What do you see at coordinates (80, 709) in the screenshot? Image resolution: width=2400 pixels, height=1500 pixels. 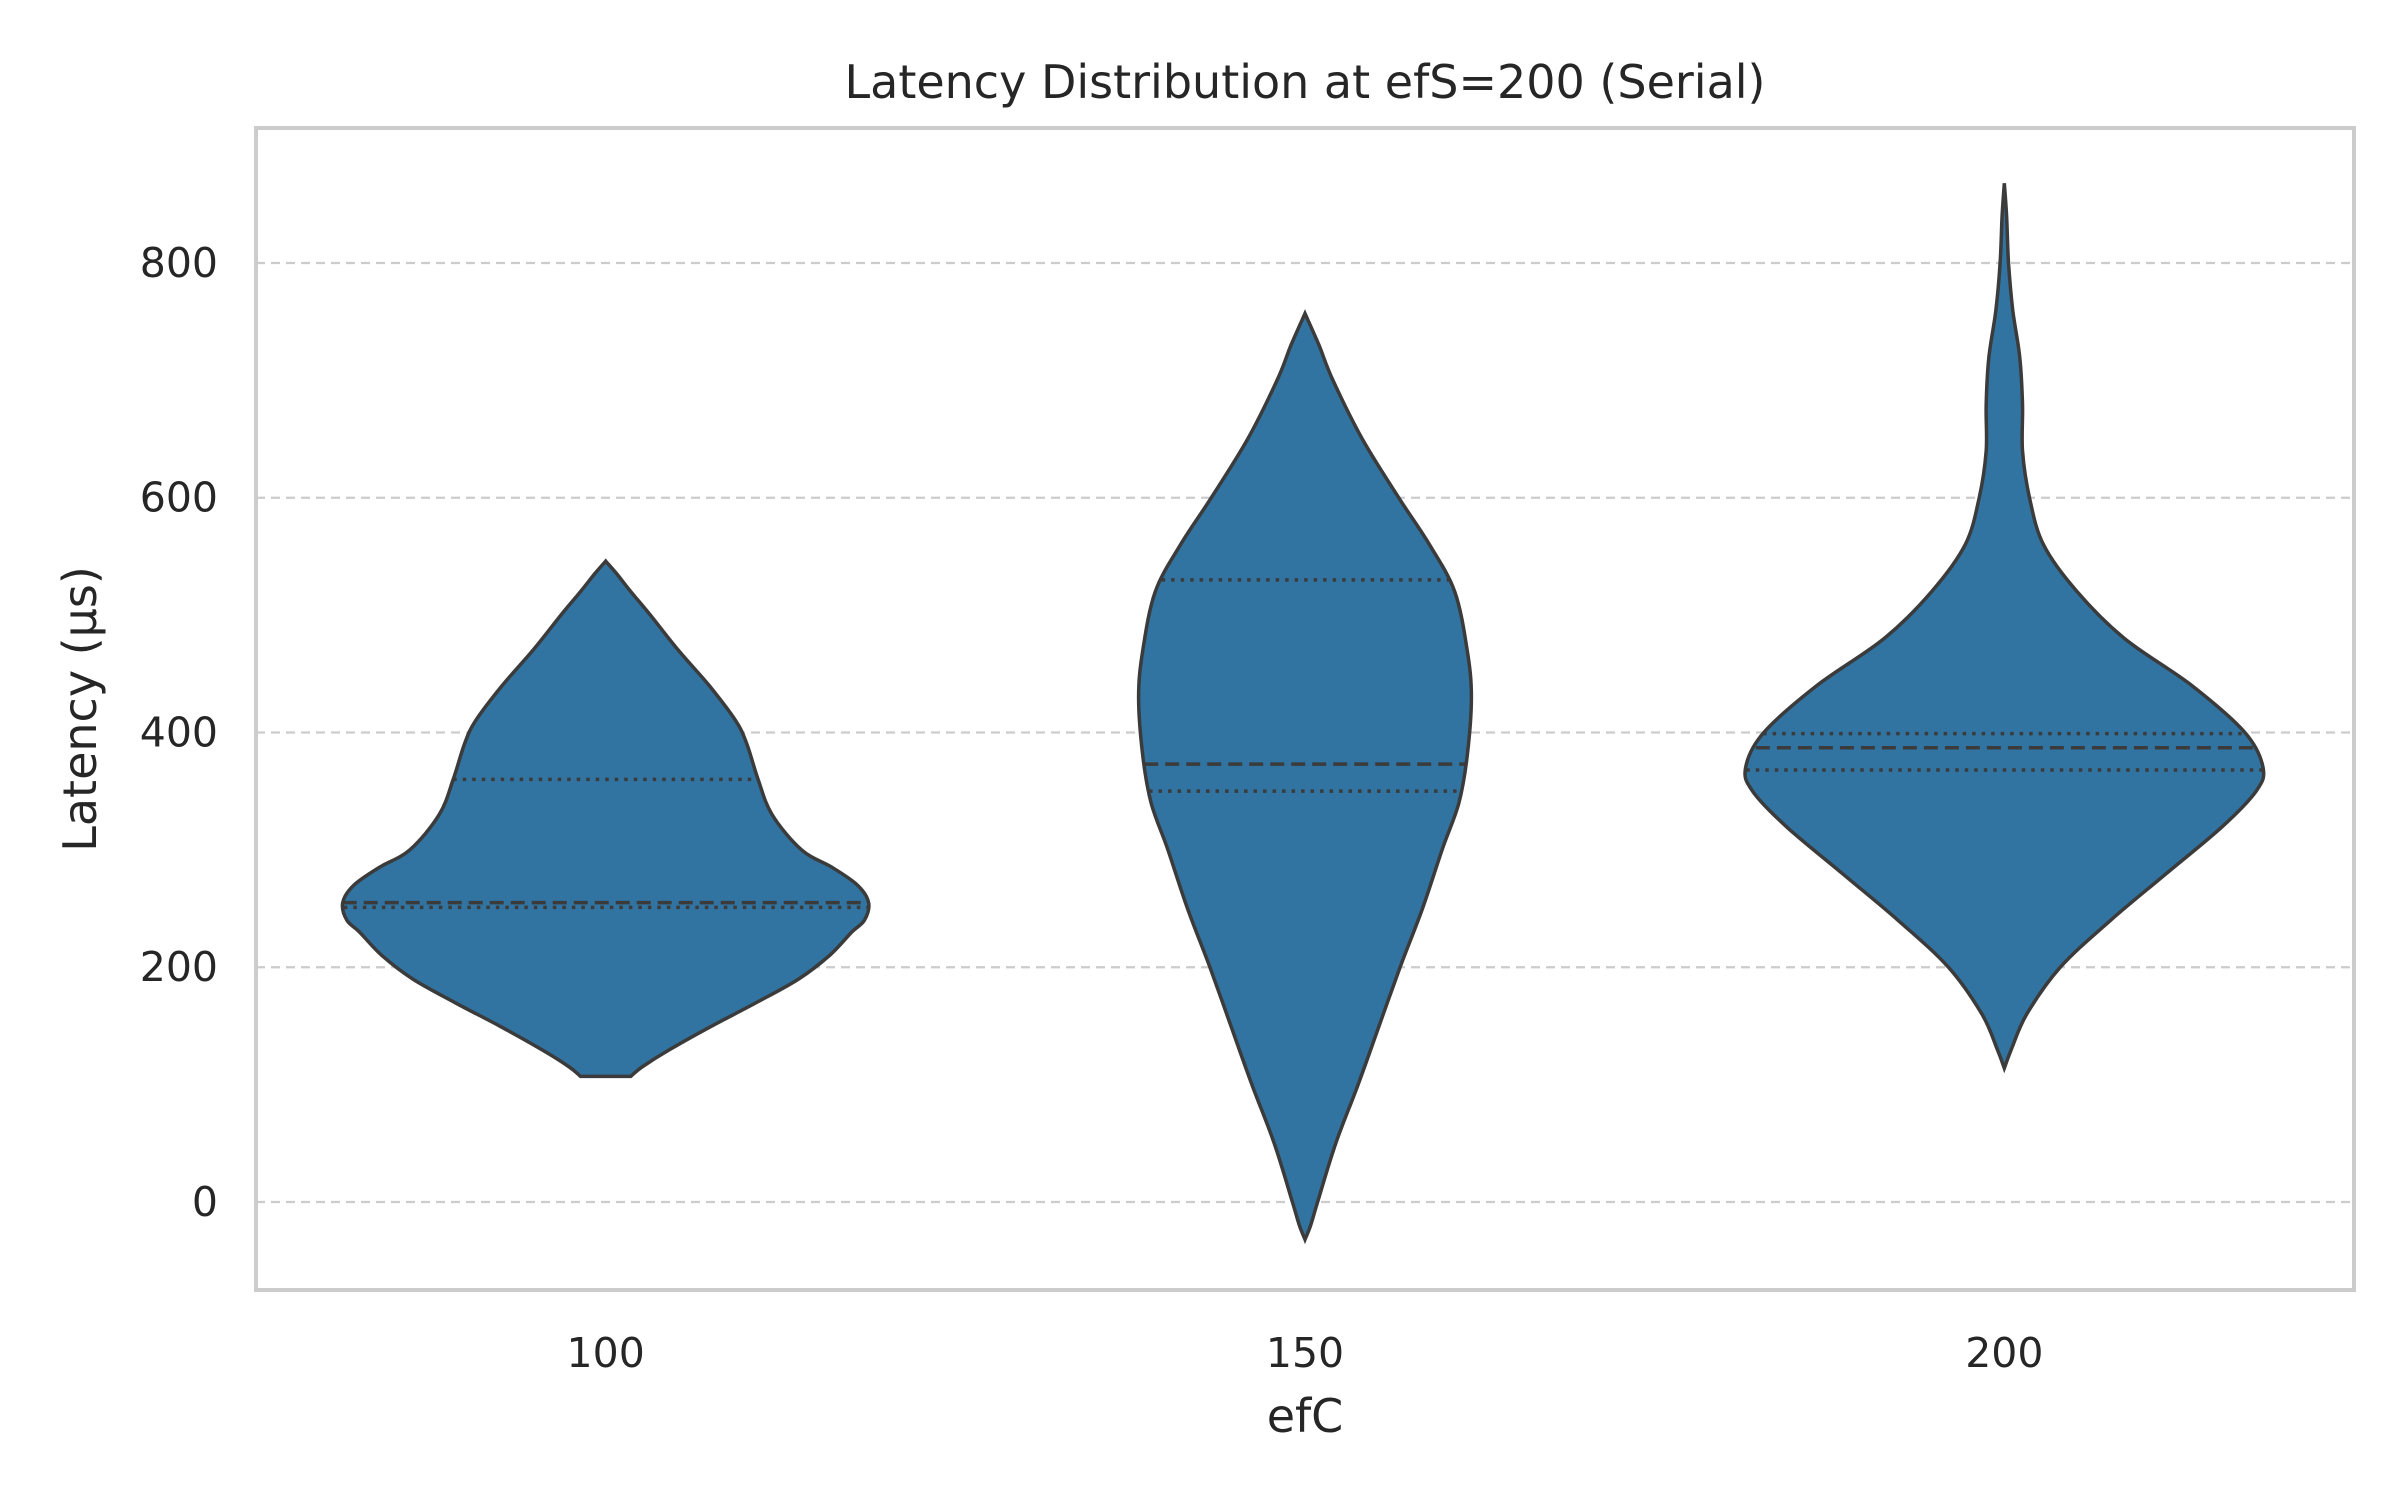 I see `y-axis-label: Latency (μs)` at bounding box center [80, 709].